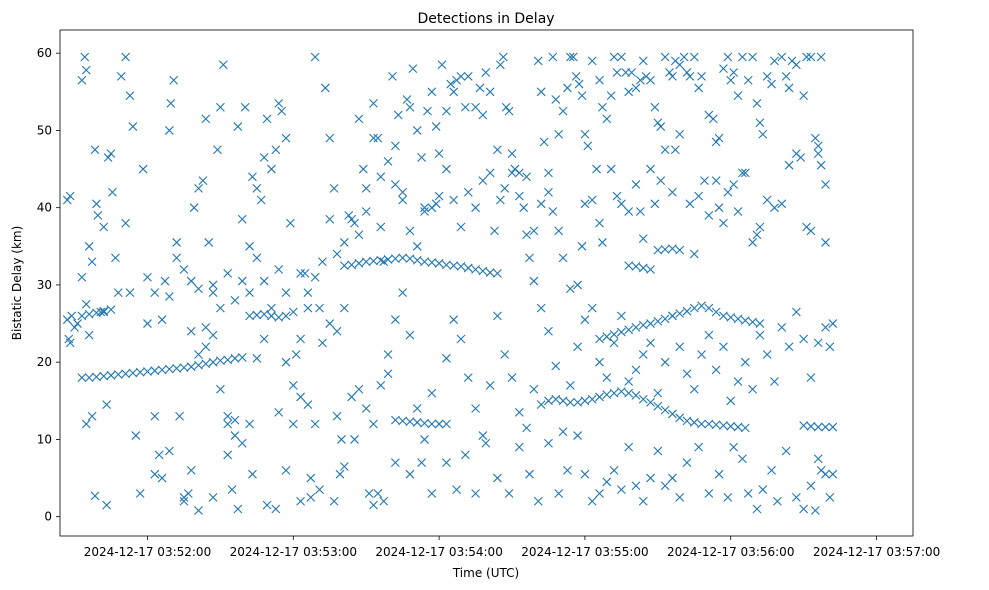 The image size is (989, 590). I want to click on y-axis-label: Bistatic Delay (km), so click(17, 283).